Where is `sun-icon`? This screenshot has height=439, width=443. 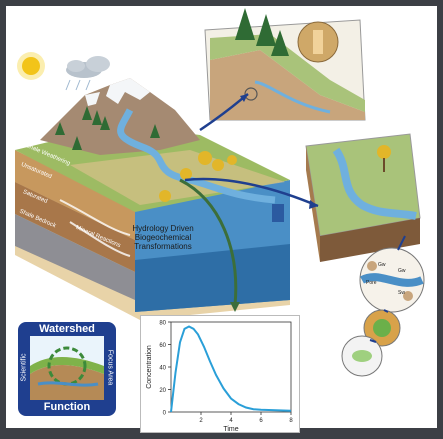 sun-icon is located at coordinates (31, 66).